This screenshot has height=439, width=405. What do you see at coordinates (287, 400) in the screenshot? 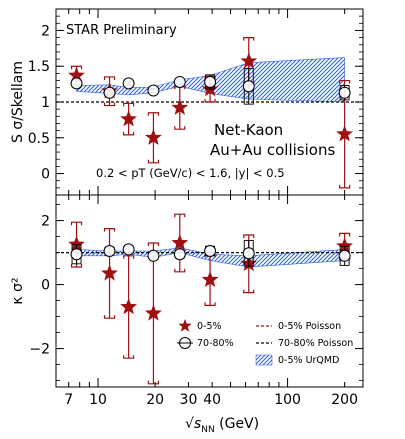
I see `xtick-label-5: 100` at bounding box center [287, 400].